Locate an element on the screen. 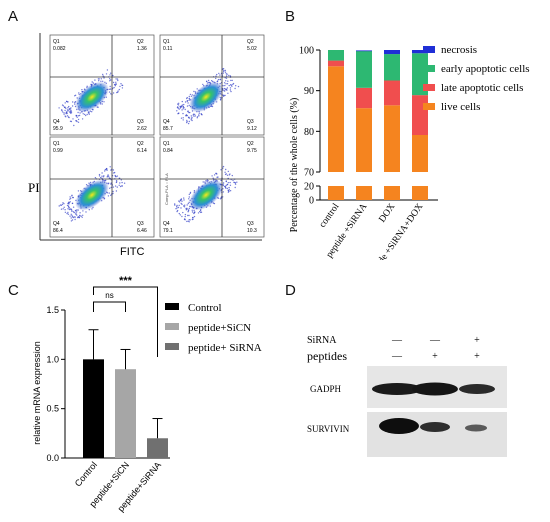 The image size is (550, 522). quadrant-q2-value: 5.02 is located at coordinates (252, 49).